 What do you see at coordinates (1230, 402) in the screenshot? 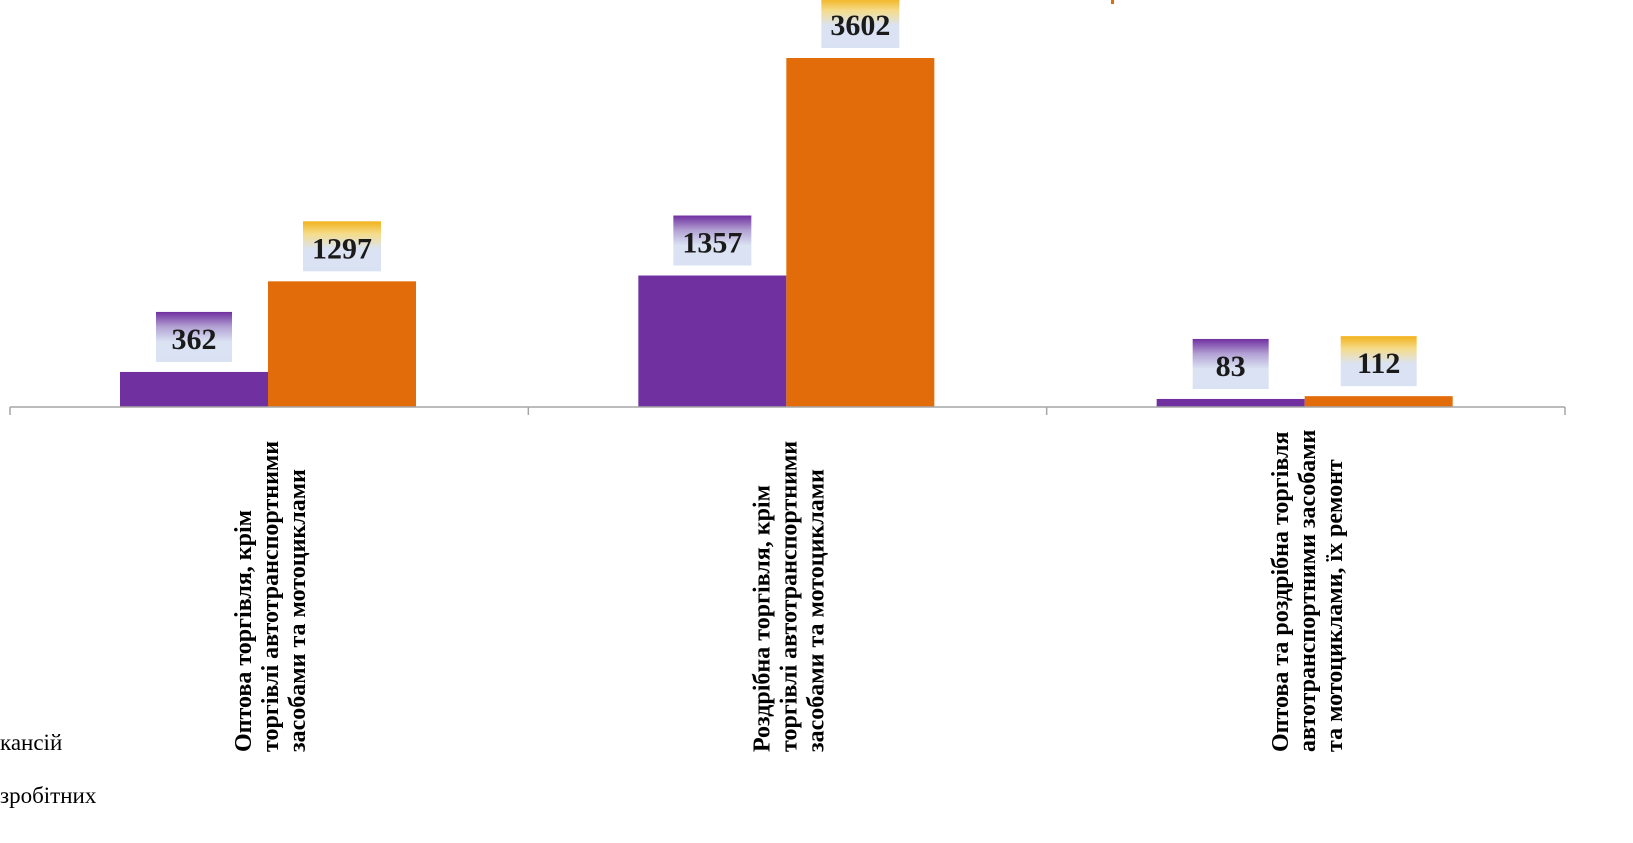
I see `bar-s1-c3` at bounding box center [1230, 402].